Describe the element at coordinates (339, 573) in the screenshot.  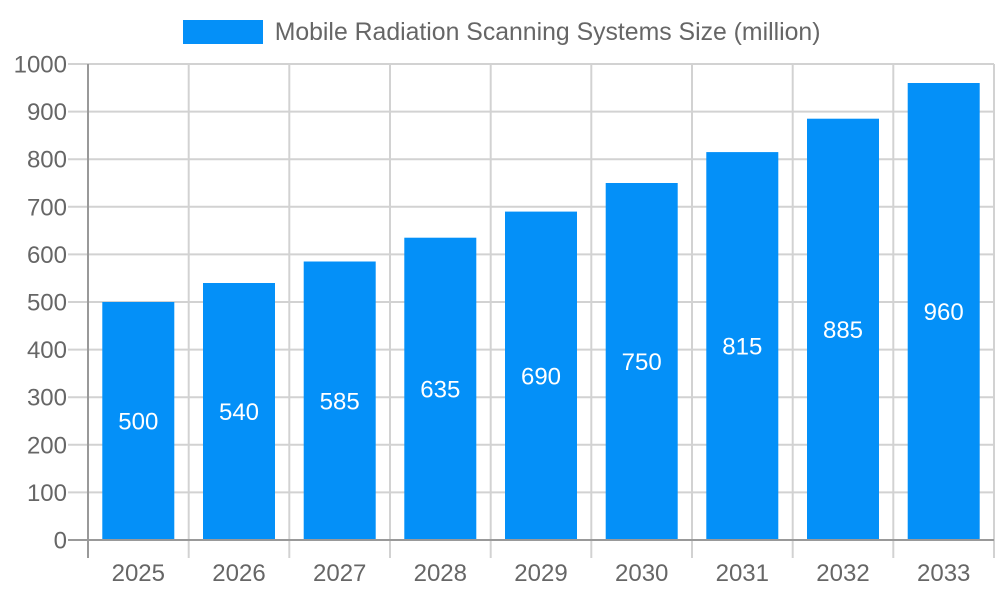
I see `svg-text: 2027` at that location.